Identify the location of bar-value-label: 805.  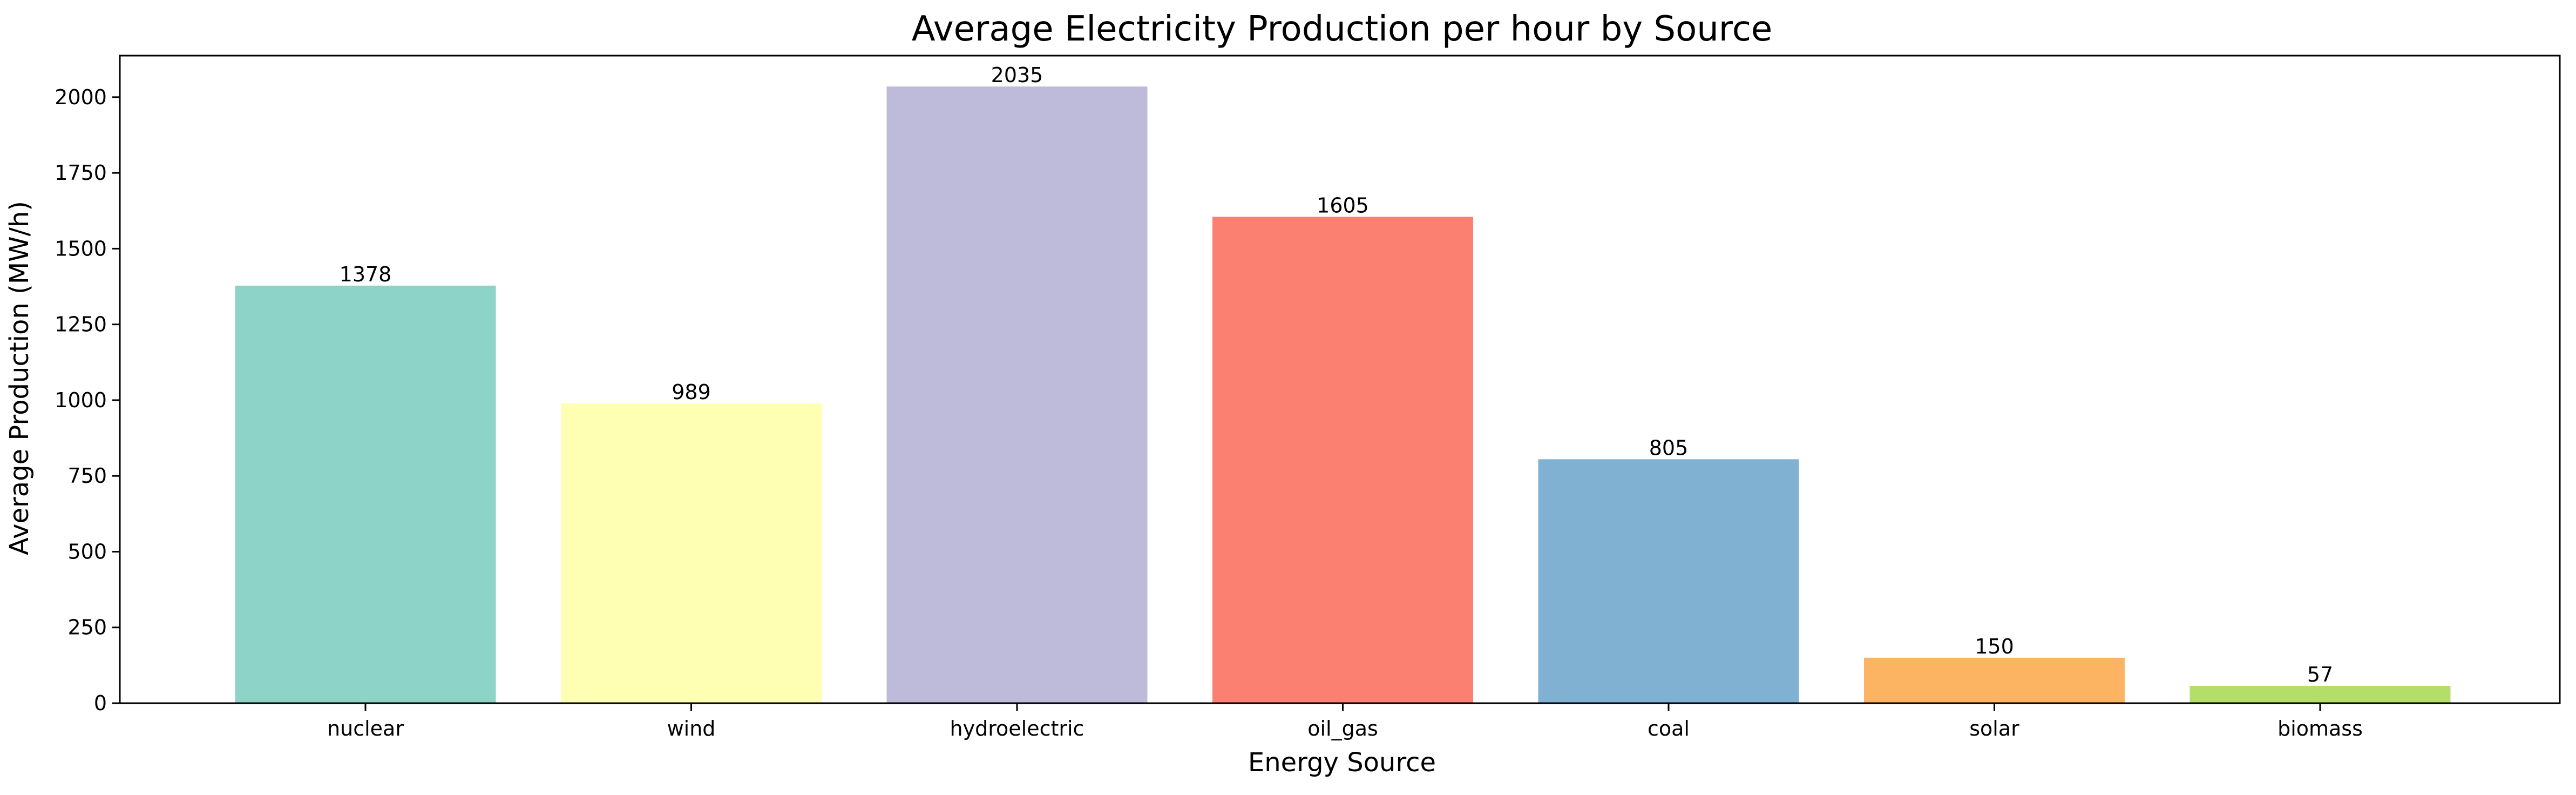
(1669, 448).